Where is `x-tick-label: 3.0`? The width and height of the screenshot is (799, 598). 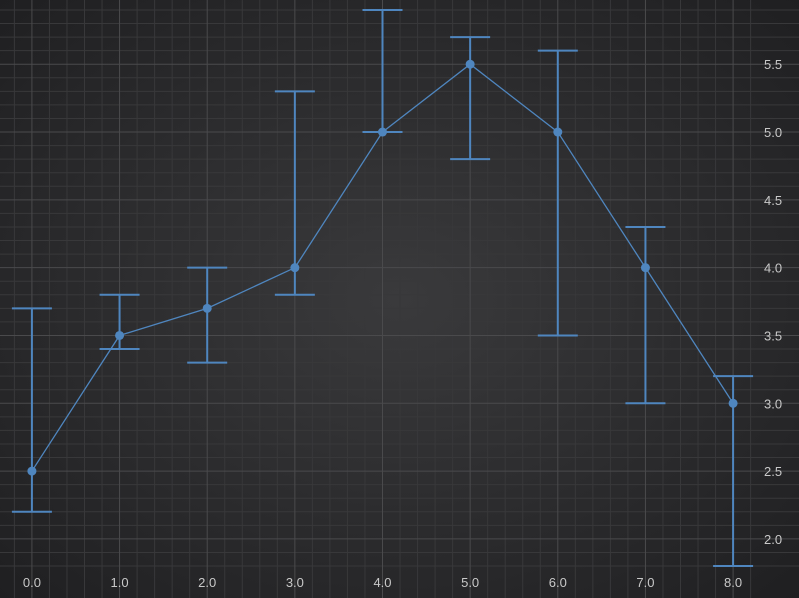
x-tick-label: 3.0 is located at coordinates (295, 582).